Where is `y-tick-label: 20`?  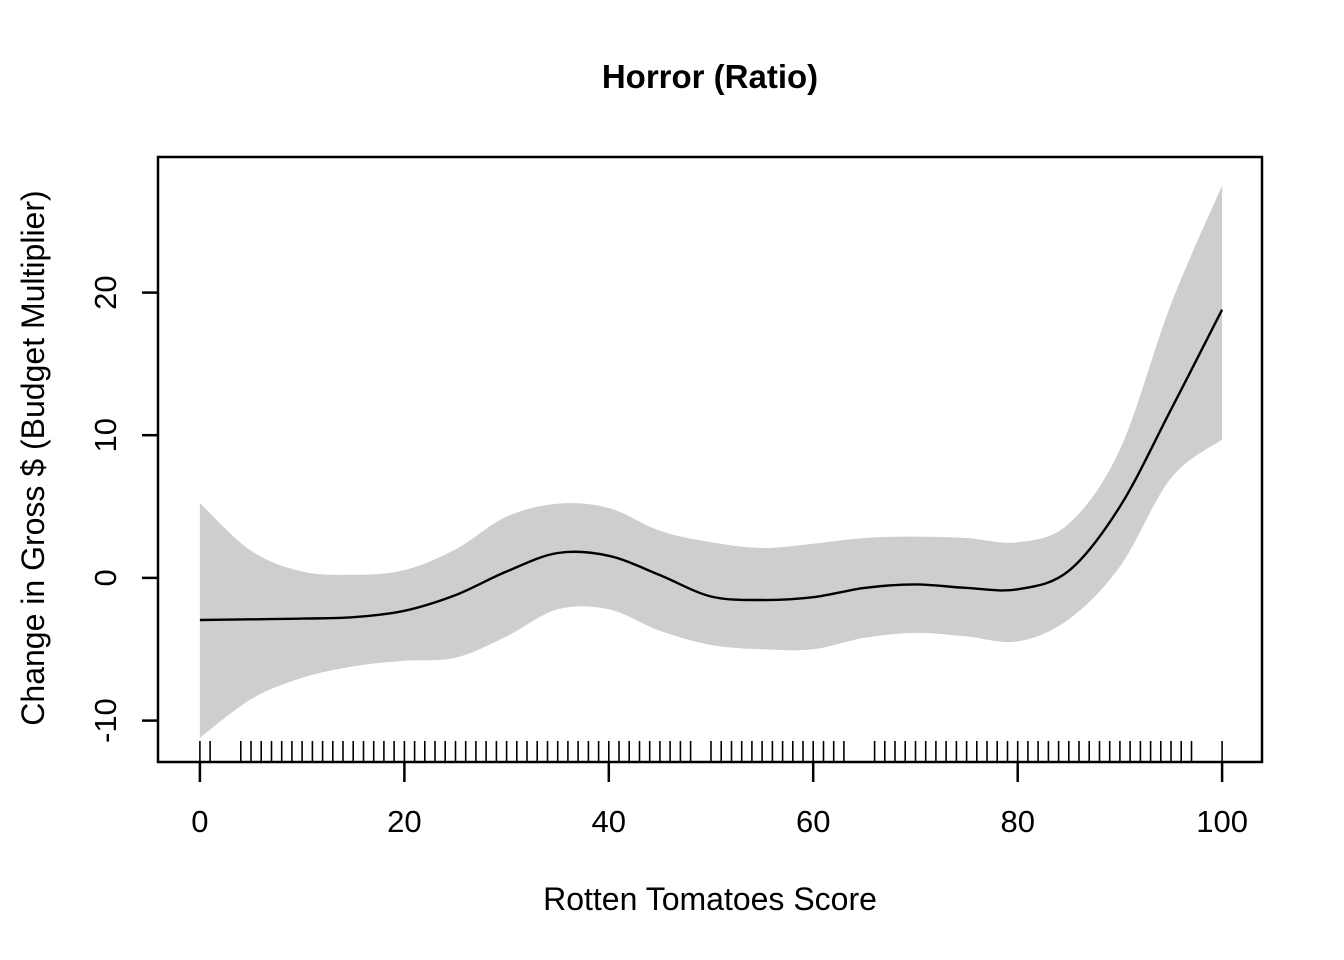
y-tick-label: 20 is located at coordinates (105, 292).